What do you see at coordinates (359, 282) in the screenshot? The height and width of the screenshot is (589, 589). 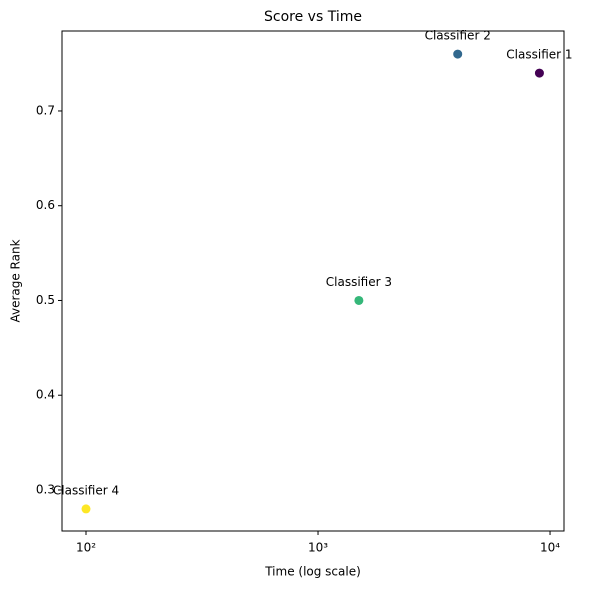 I see `point-label: Classifier 3` at bounding box center [359, 282].